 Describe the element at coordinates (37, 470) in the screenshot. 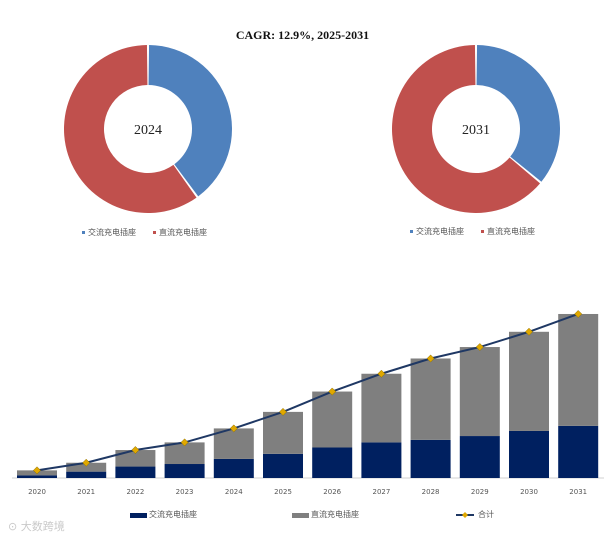

I see `total-marker-2020` at that location.